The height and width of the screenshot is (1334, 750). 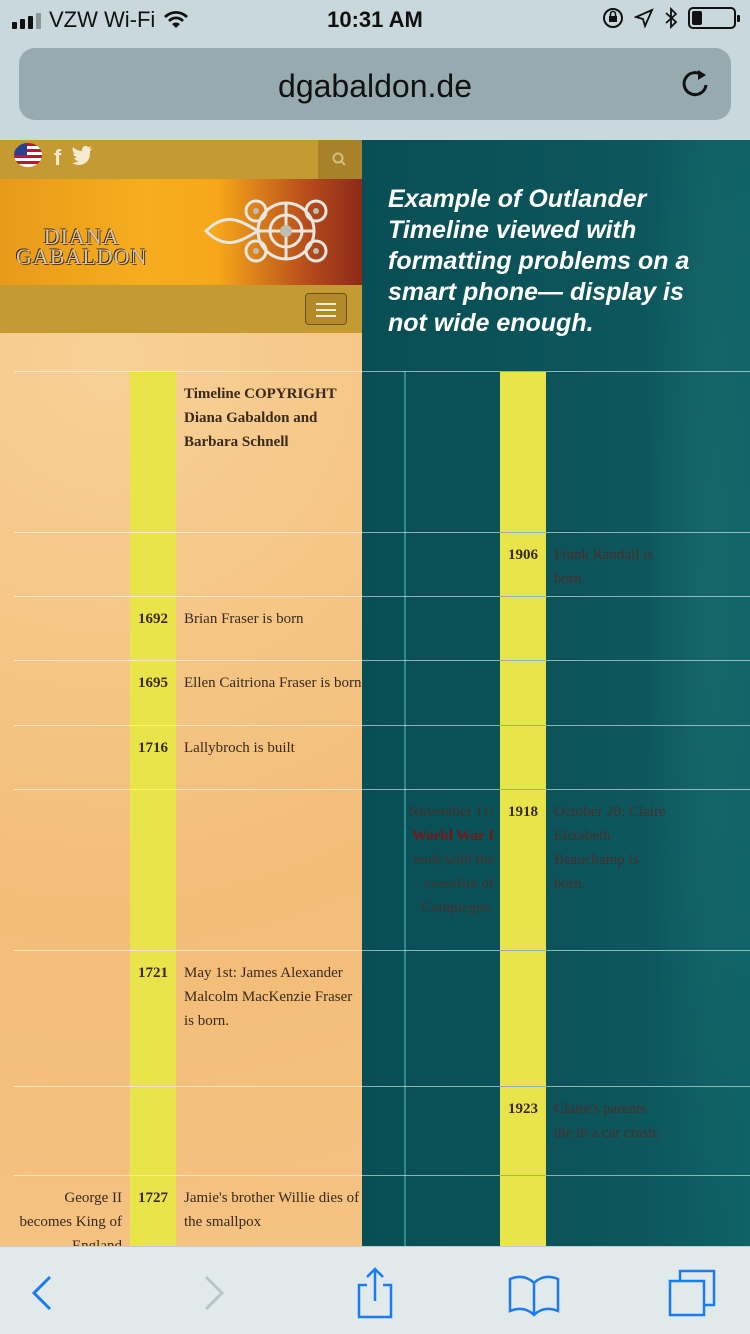 I want to click on column-divider, so click(x=405, y=808).